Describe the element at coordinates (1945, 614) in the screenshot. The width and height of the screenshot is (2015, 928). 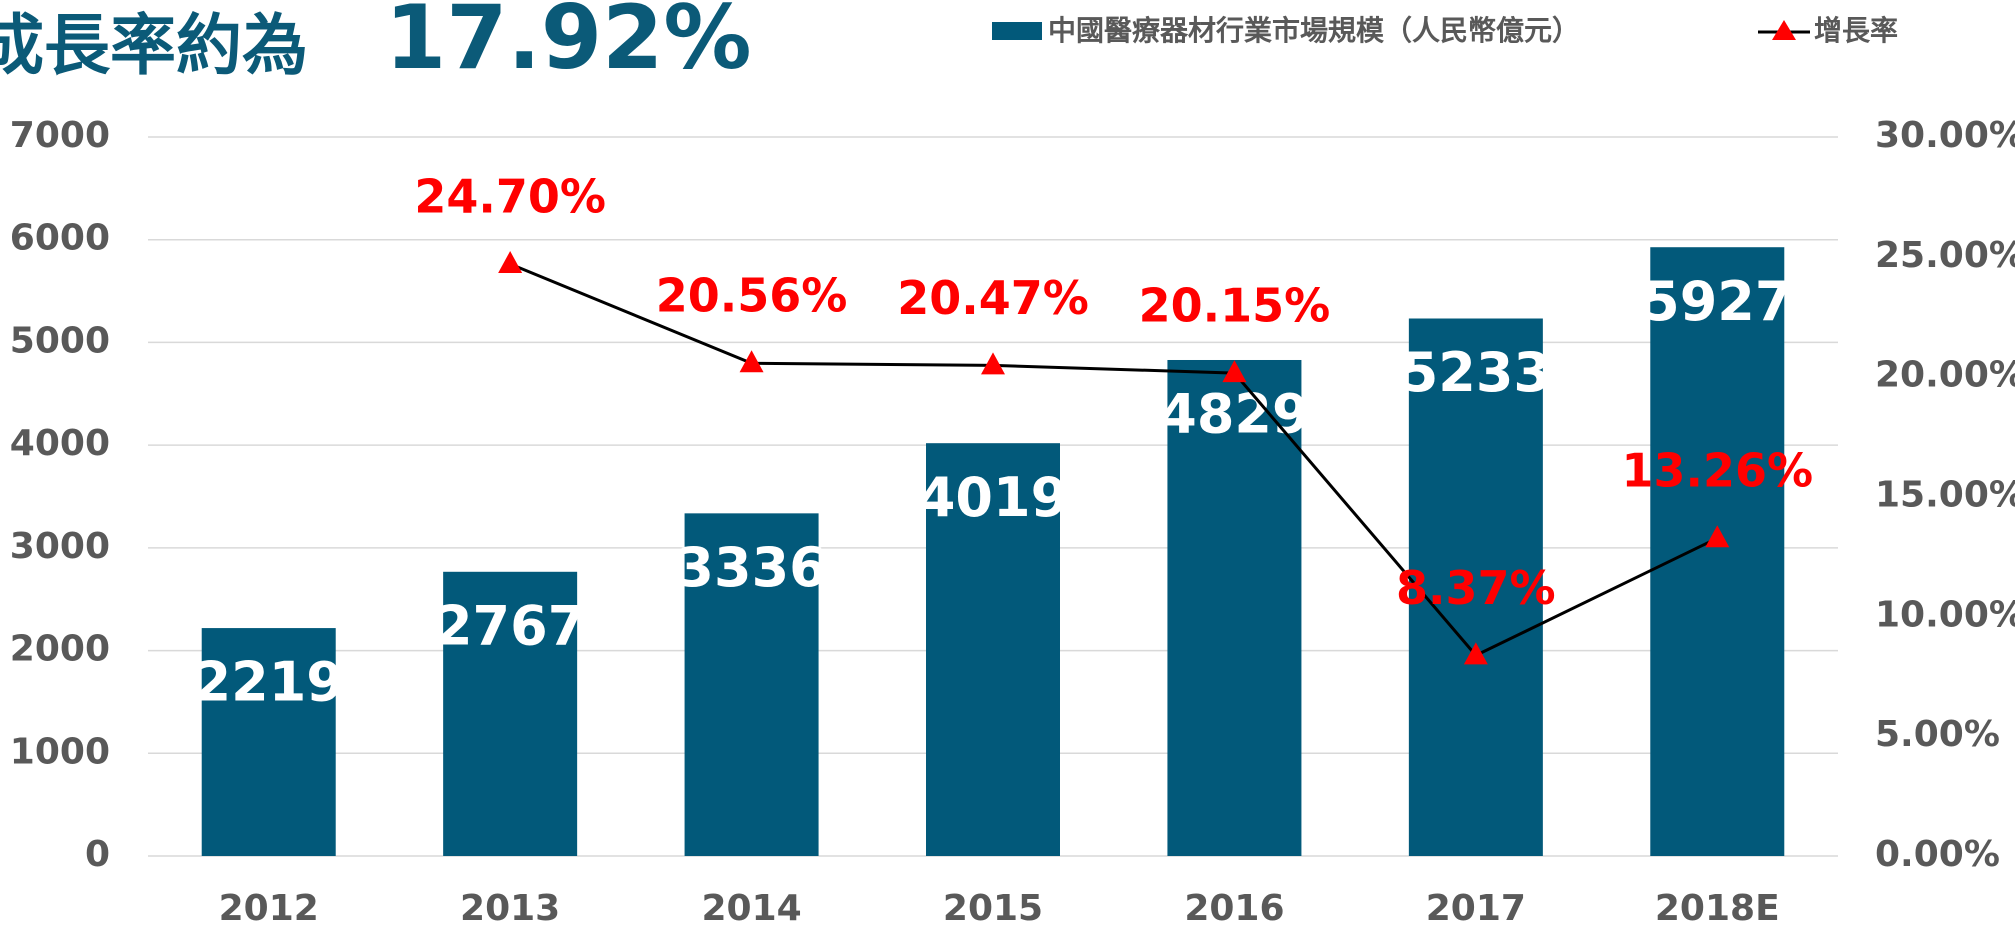
I see `y2-tick-label: 10.00%` at that location.